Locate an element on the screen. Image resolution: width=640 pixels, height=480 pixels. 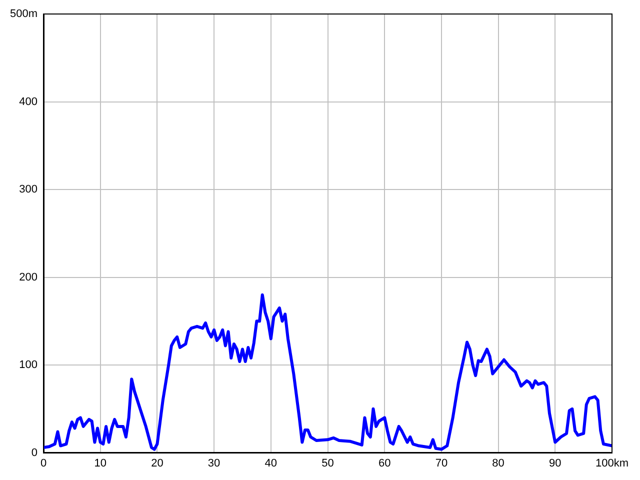
x-tick-label: 20 is located at coordinates (157, 463).